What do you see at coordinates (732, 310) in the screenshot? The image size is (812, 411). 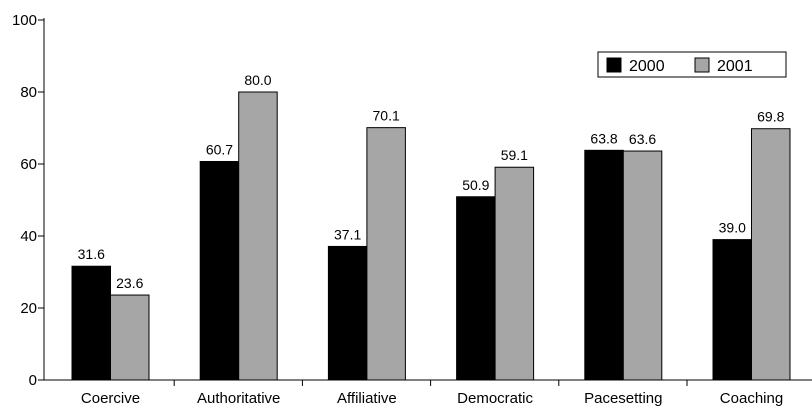 I see `bar-2000-coaching` at bounding box center [732, 310].